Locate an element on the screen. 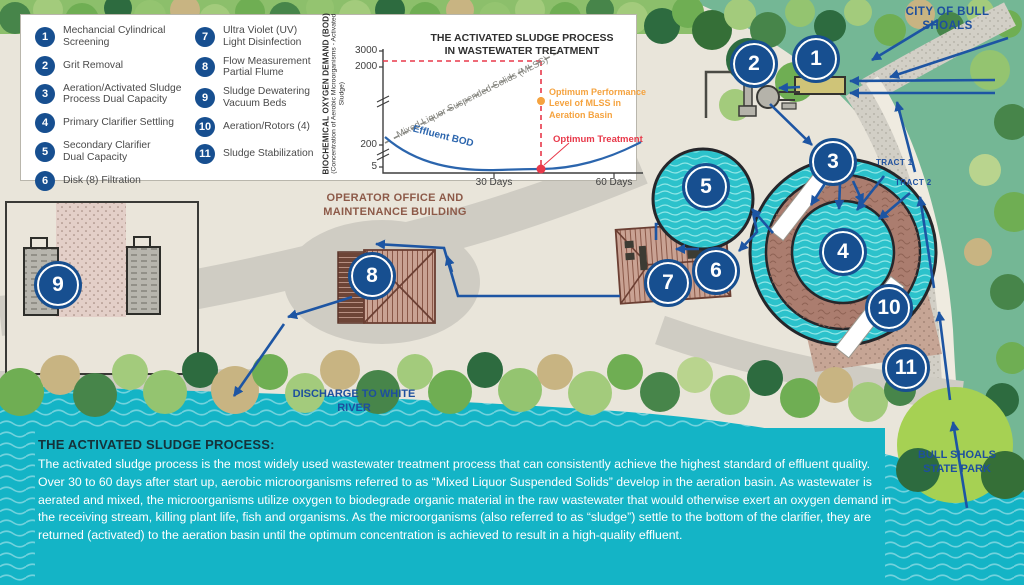  legend-badge-4: 4 is located at coordinates (45, 123).